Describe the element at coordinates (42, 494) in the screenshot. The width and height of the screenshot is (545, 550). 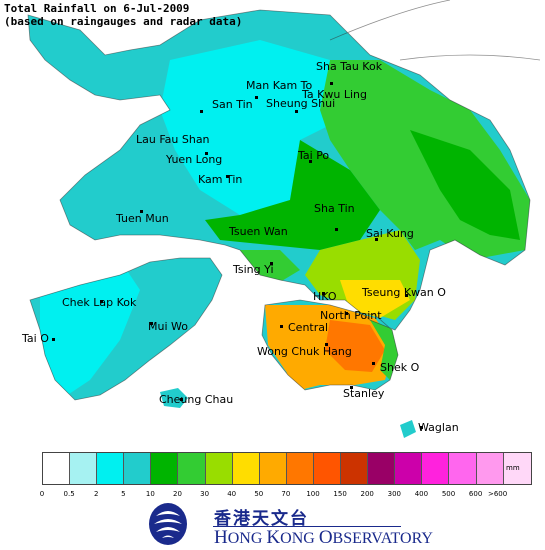
I see `legend-tick-0: 0` at that location.